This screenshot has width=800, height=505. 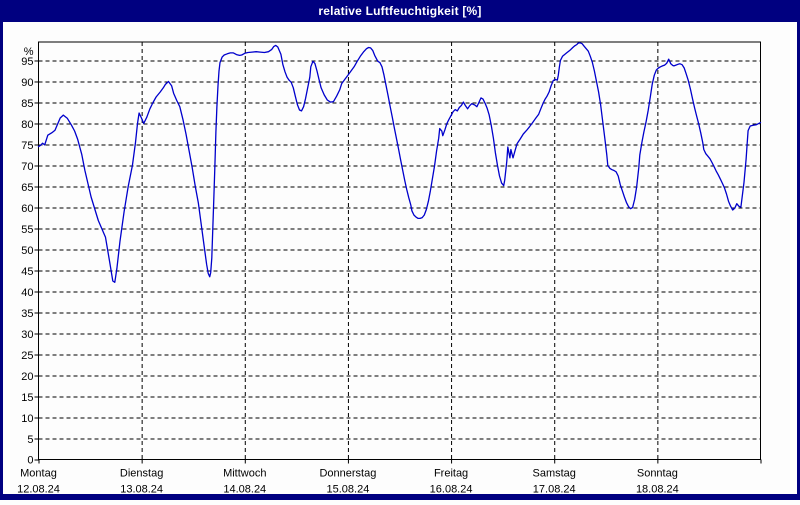 I want to click on y-tick-label: 80, so click(x=27, y=125).